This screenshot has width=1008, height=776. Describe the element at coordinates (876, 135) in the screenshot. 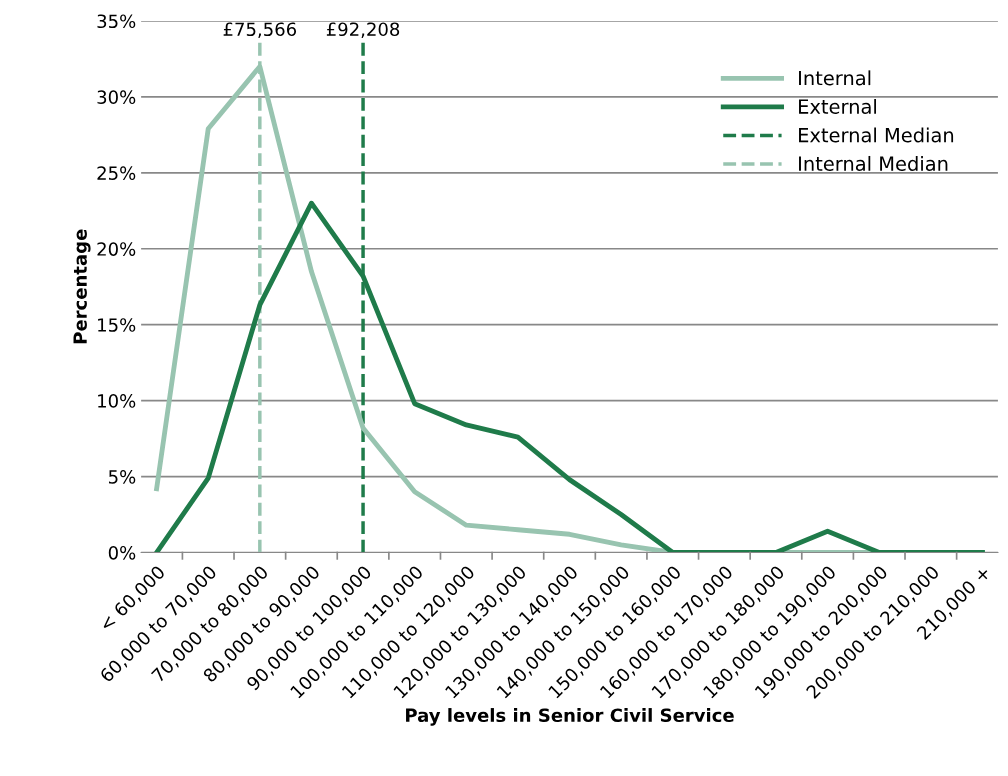

I see `annotation: External Median` at that location.